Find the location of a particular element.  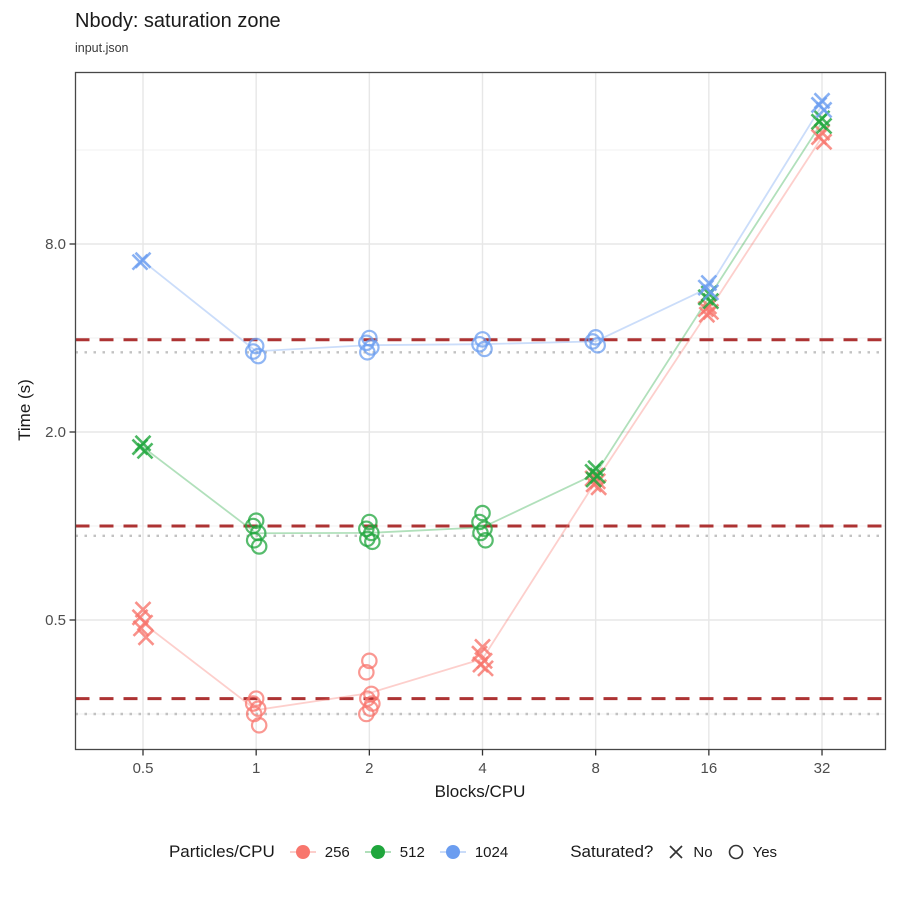

x-tick-label: 32 is located at coordinates (822, 768).